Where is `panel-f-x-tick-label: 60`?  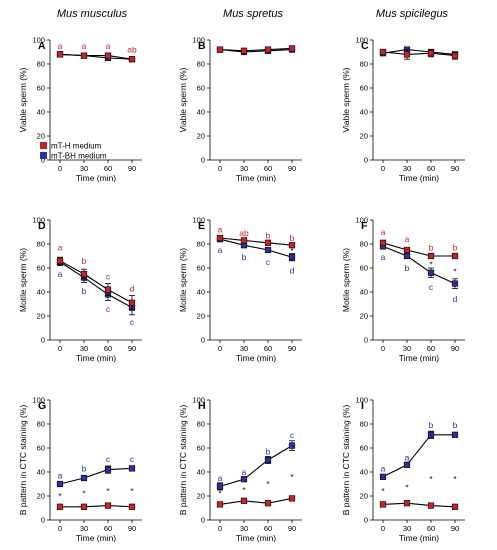
panel-f-x-tick-label: 60 is located at coordinates (431, 348).